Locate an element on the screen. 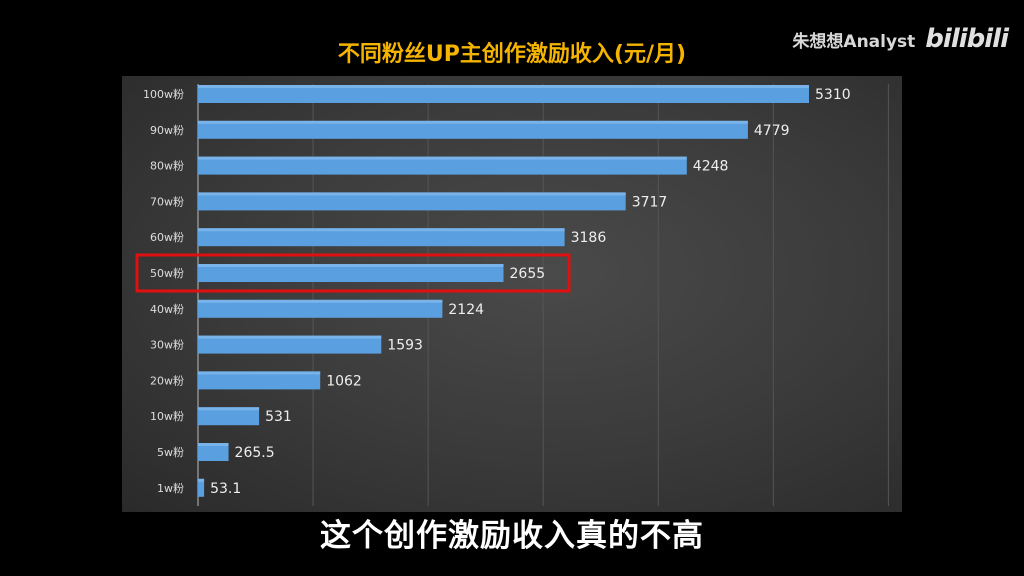  category-label: 90w粉 is located at coordinates (167, 130).